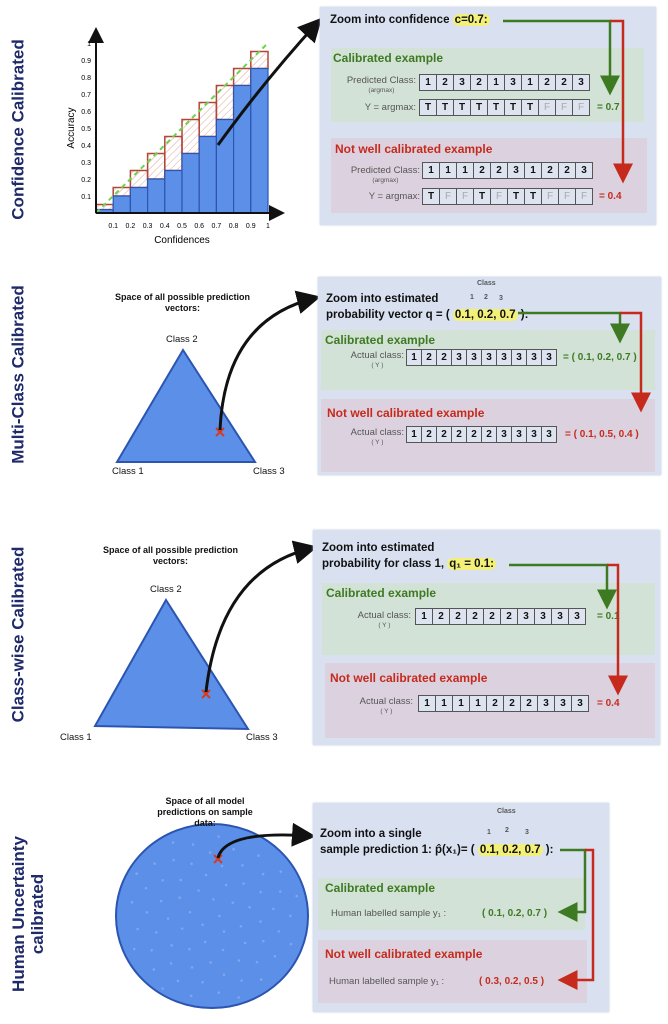 This screenshot has width=668, height=1024. What do you see at coordinates (113, 226) in the screenshot?
I see `x-tick-label: 0.1` at bounding box center [113, 226].